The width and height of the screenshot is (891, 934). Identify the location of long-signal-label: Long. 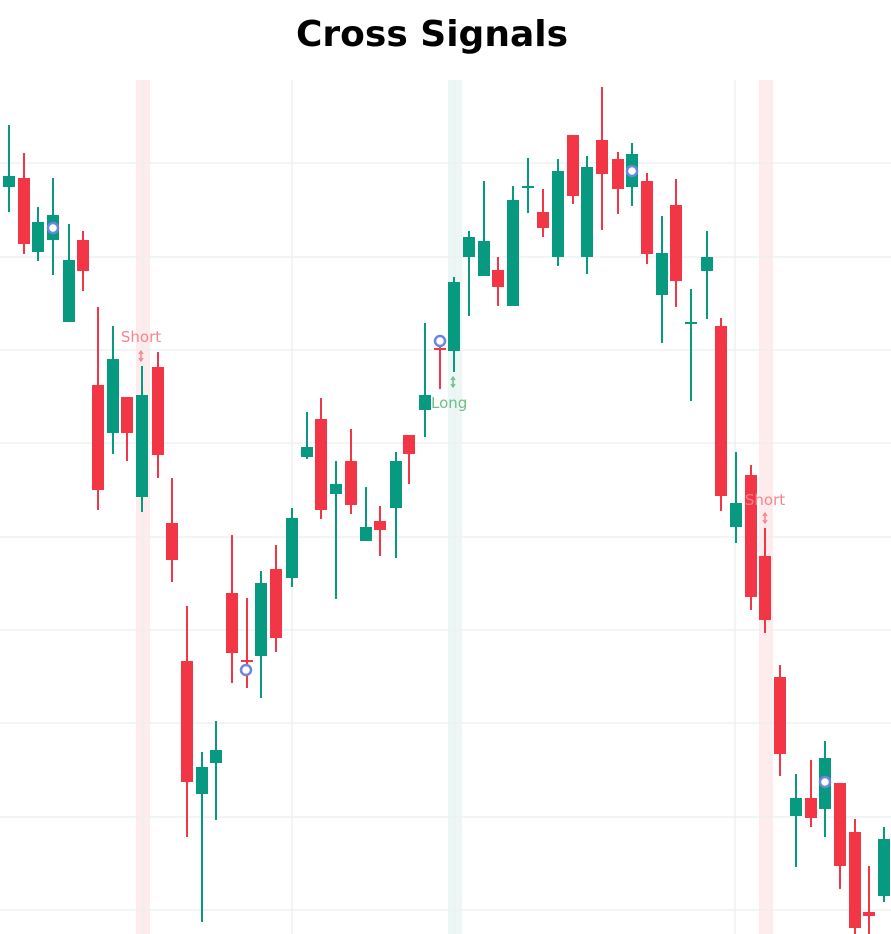
(449, 403).